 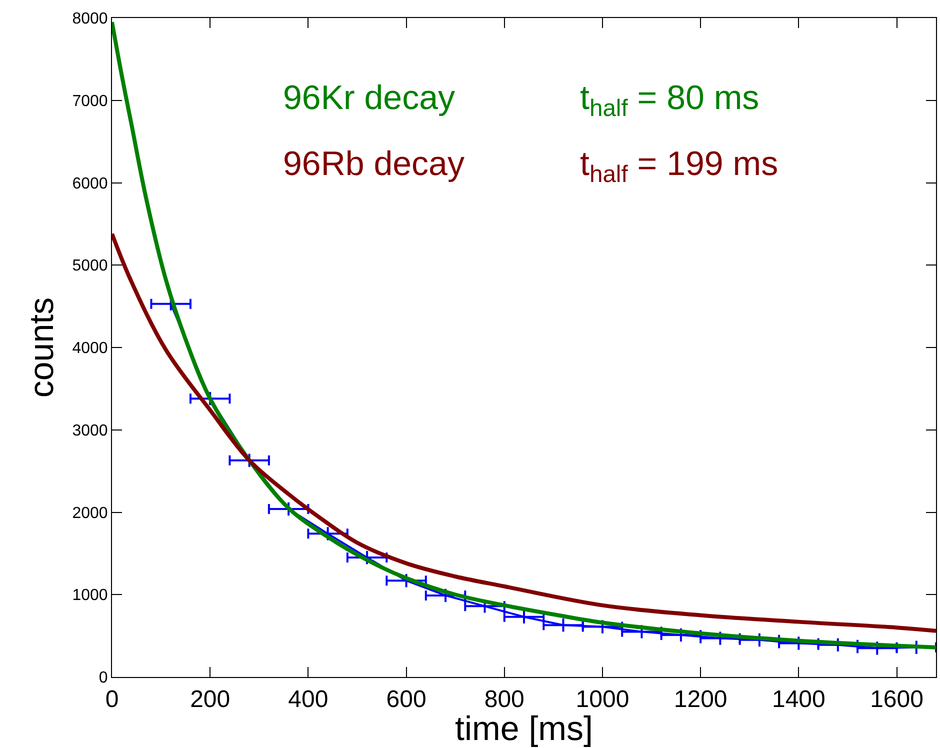 I want to click on x-tick-label: 600, so click(x=406, y=699).